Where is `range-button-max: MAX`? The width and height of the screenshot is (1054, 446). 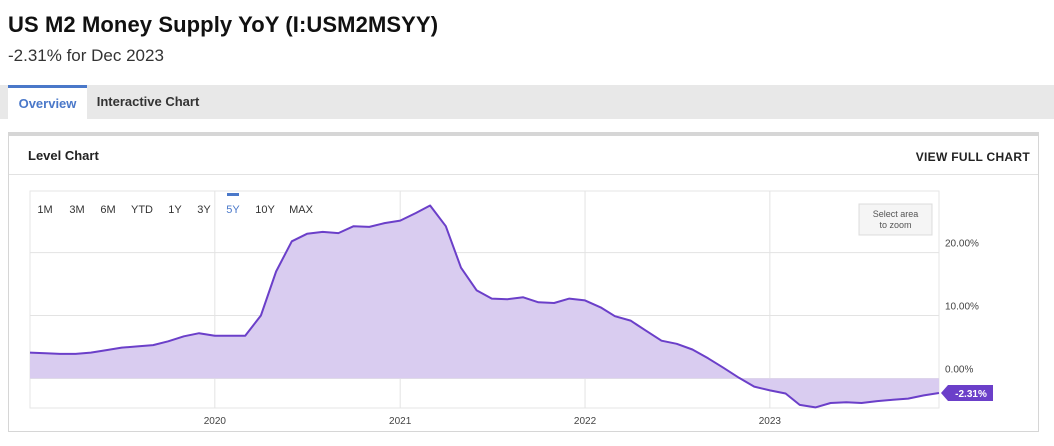 range-button-max: MAX is located at coordinates (301, 210).